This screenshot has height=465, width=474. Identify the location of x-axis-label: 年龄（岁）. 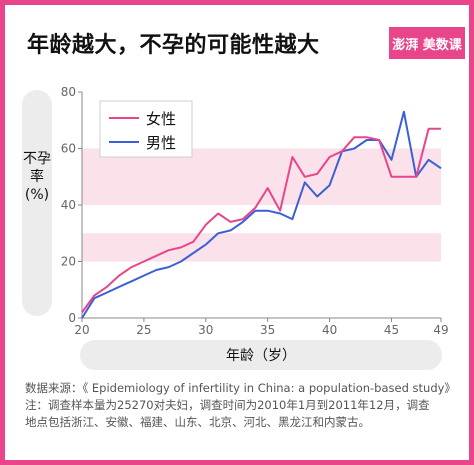
(261, 356).